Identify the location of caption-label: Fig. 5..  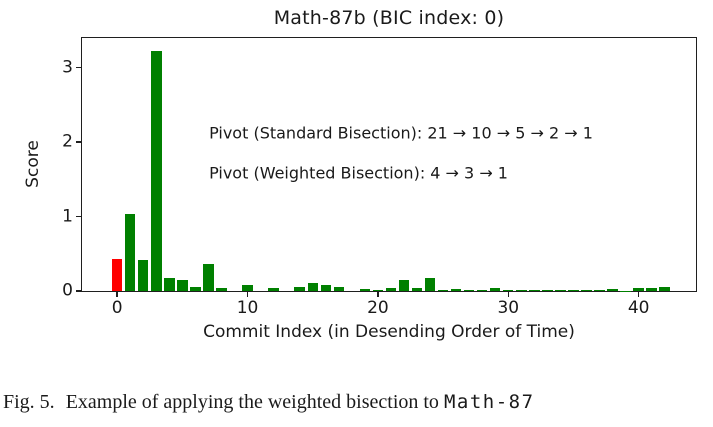
(29, 402).